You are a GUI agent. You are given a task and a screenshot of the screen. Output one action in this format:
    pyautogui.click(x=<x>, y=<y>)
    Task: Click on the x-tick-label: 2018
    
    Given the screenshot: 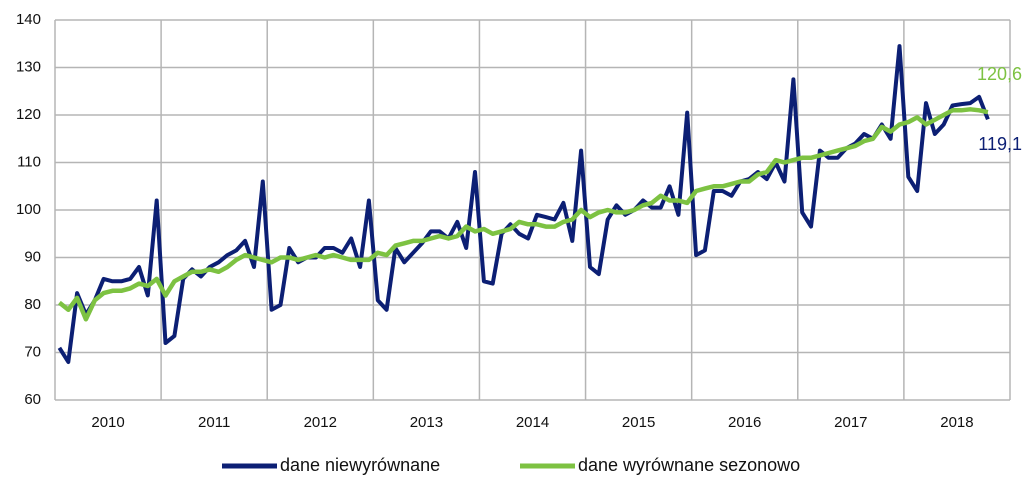 What is the action you would take?
    pyautogui.click(x=956, y=422)
    